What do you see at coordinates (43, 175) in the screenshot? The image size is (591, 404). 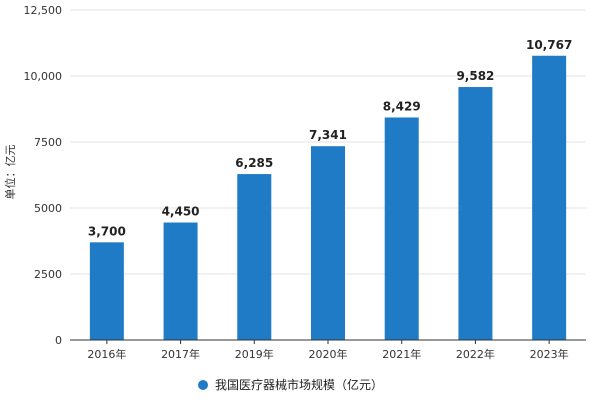 I see `y-axis-ticks: 0 2500 5000 7500 10,000 12,500` at bounding box center [43, 175].